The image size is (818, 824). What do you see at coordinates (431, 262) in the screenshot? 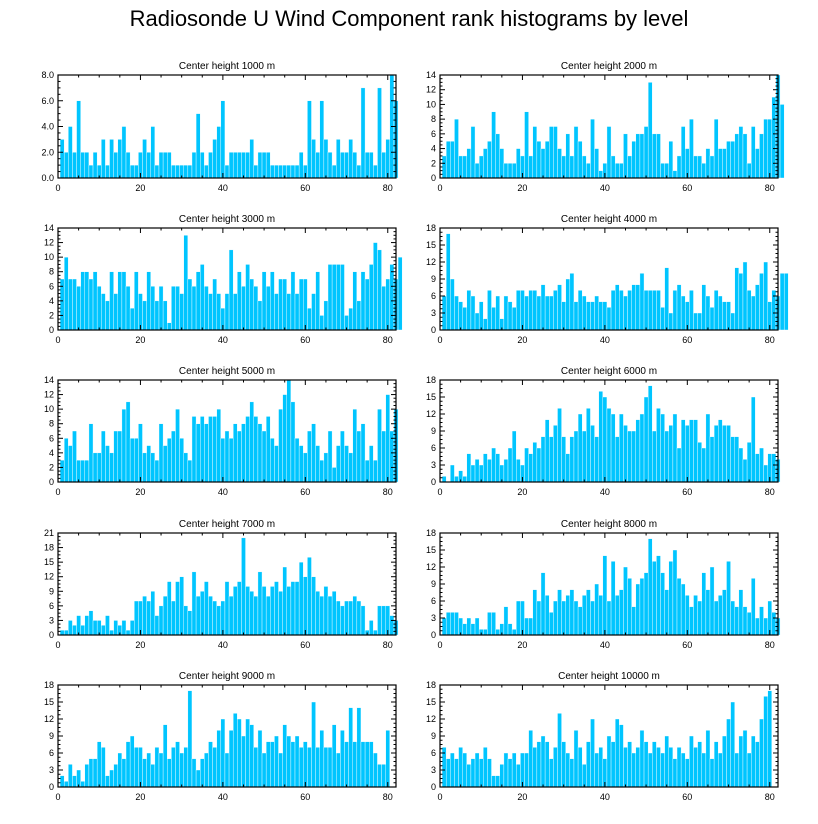
I see `panel-4-ytick-label: 12` at bounding box center [431, 262].